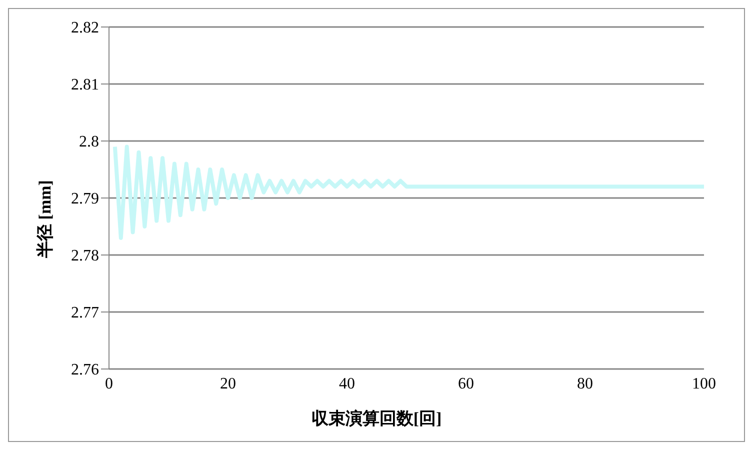  Describe the element at coordinates (85, 313) in the screenshot. I see `y-tick-label: 2.77` at that location.